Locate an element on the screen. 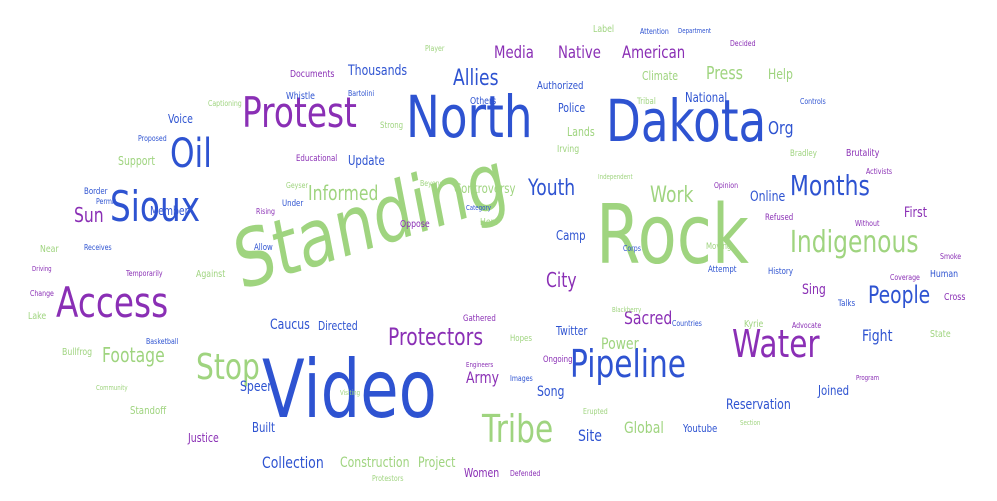 The width and height of the screenshot is (997, 501). cloud-word: State is located at coordinates (940, 334).